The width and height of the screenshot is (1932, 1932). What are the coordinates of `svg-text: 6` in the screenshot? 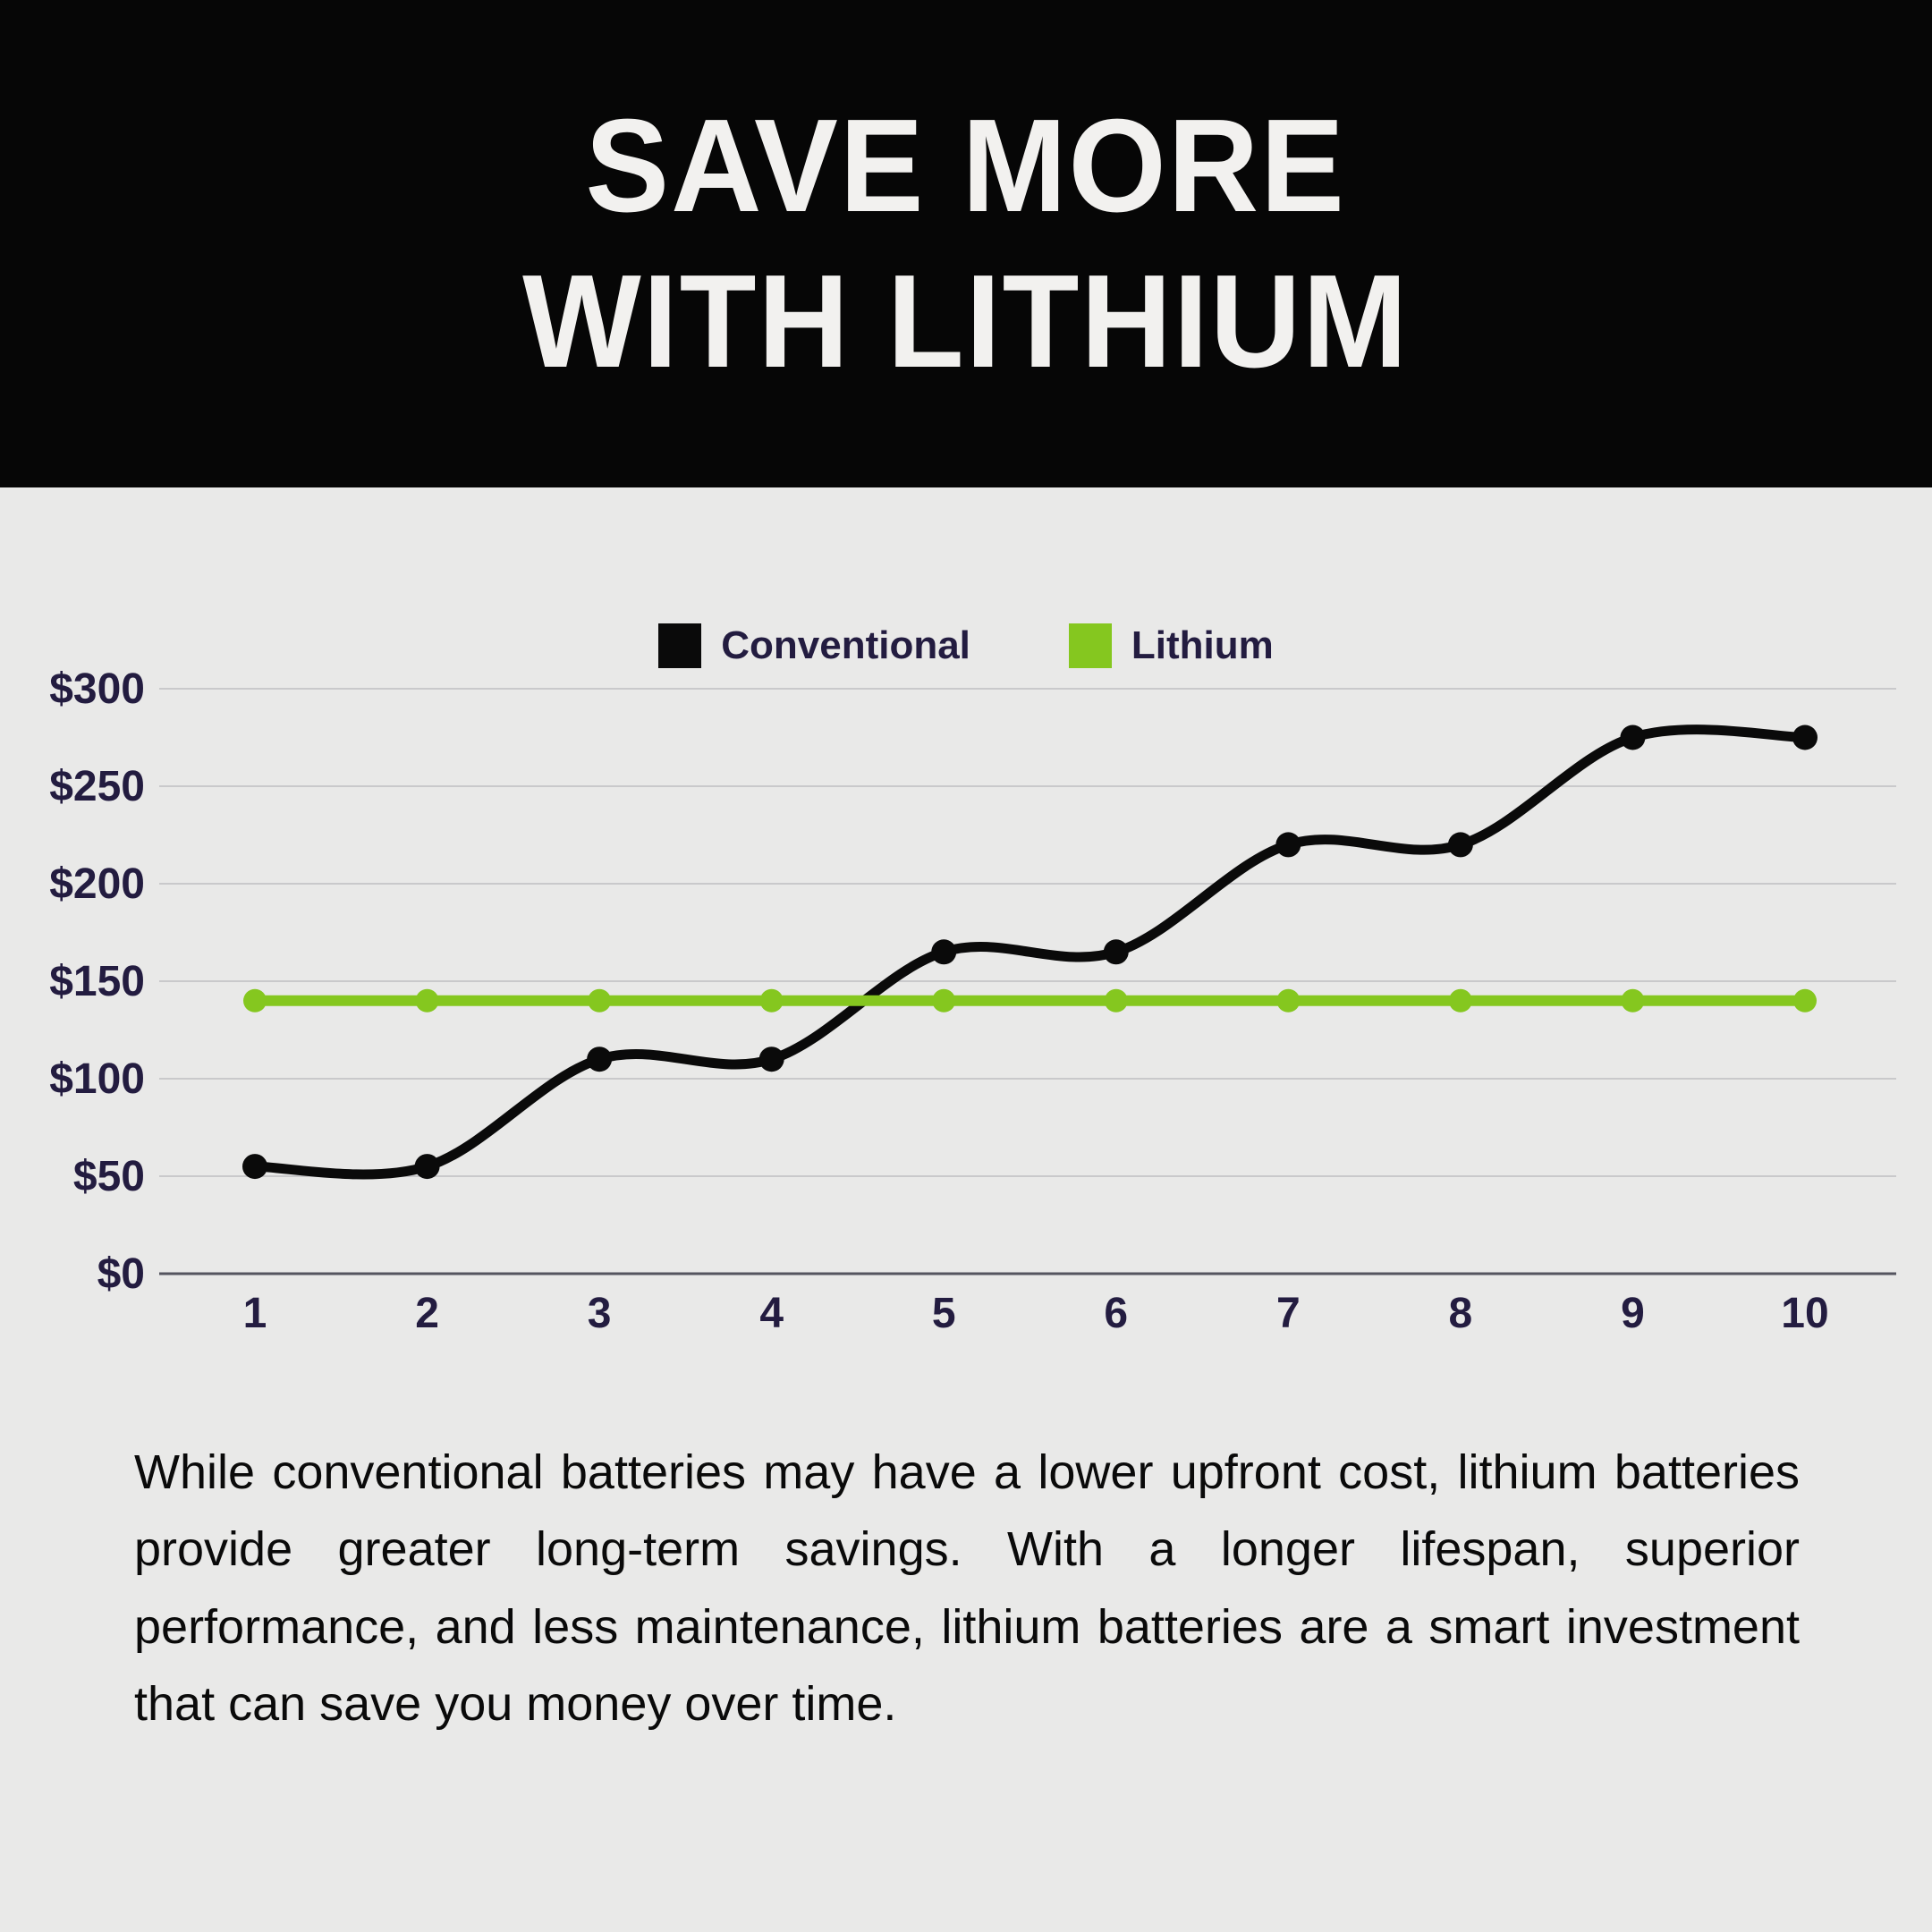 It's located at (1116, 1313).